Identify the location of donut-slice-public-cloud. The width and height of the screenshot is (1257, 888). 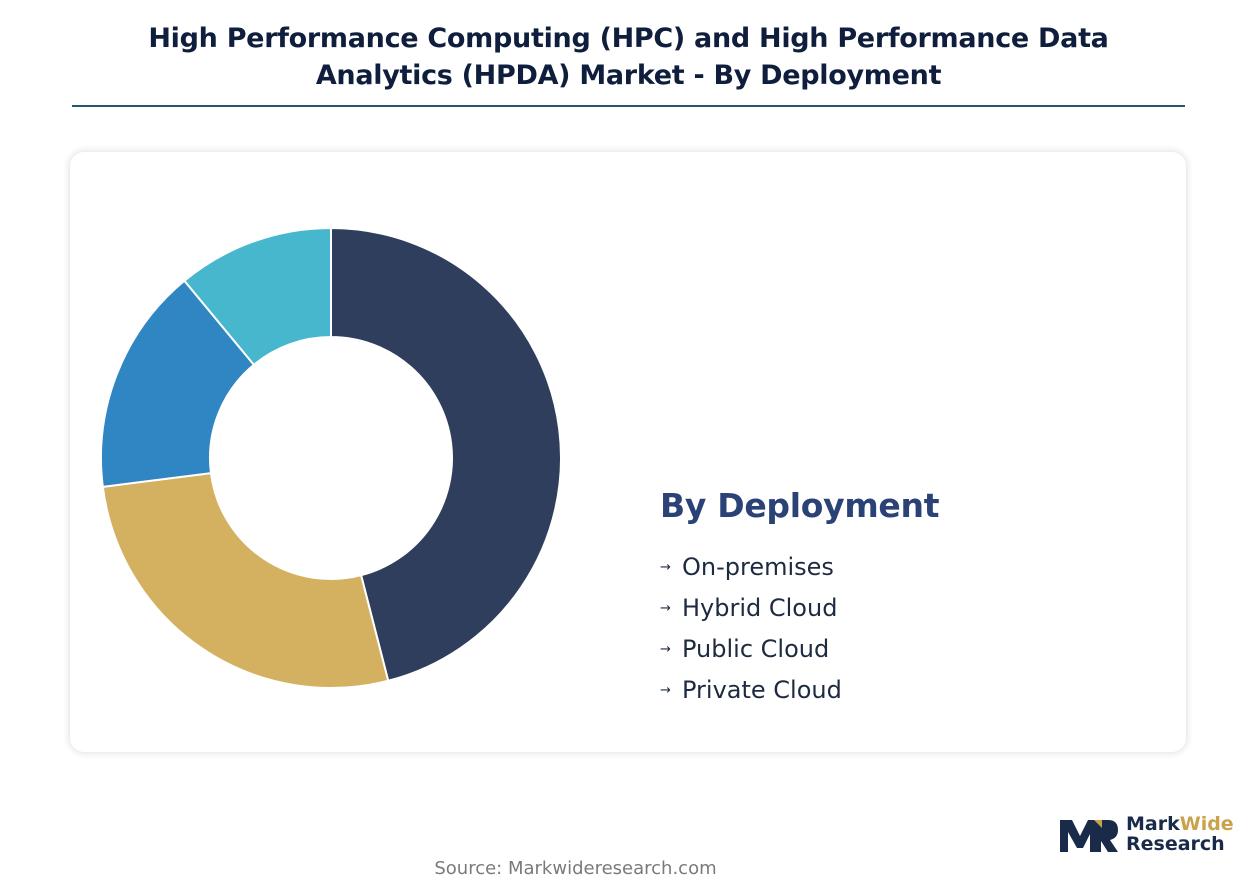
(178, 383).